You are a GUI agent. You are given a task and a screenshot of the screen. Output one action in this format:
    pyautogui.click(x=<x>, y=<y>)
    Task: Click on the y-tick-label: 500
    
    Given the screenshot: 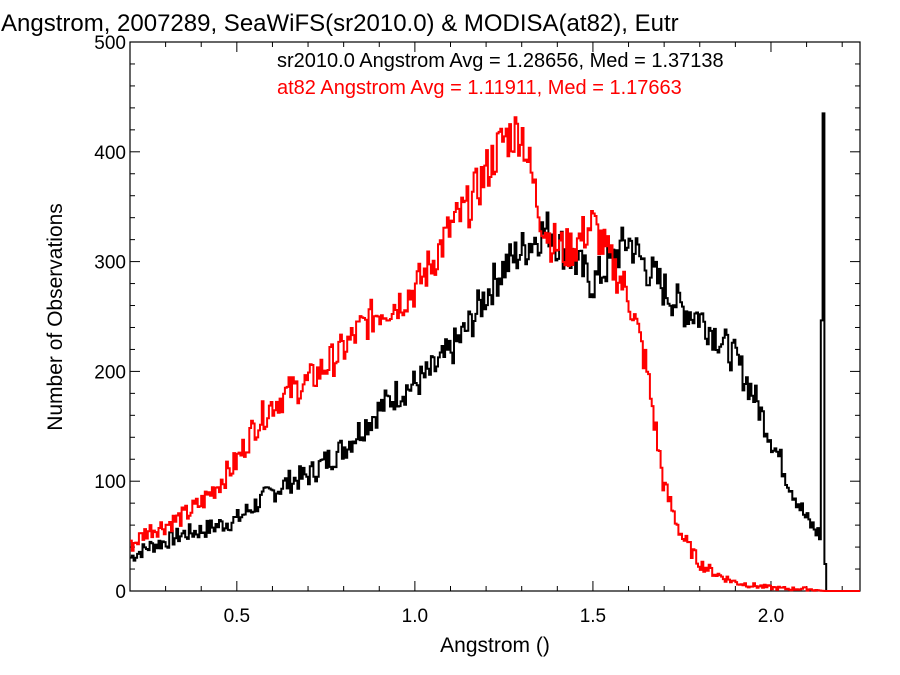 What is the action you would take?
    pyautogui.click(x=110, y=43)
    